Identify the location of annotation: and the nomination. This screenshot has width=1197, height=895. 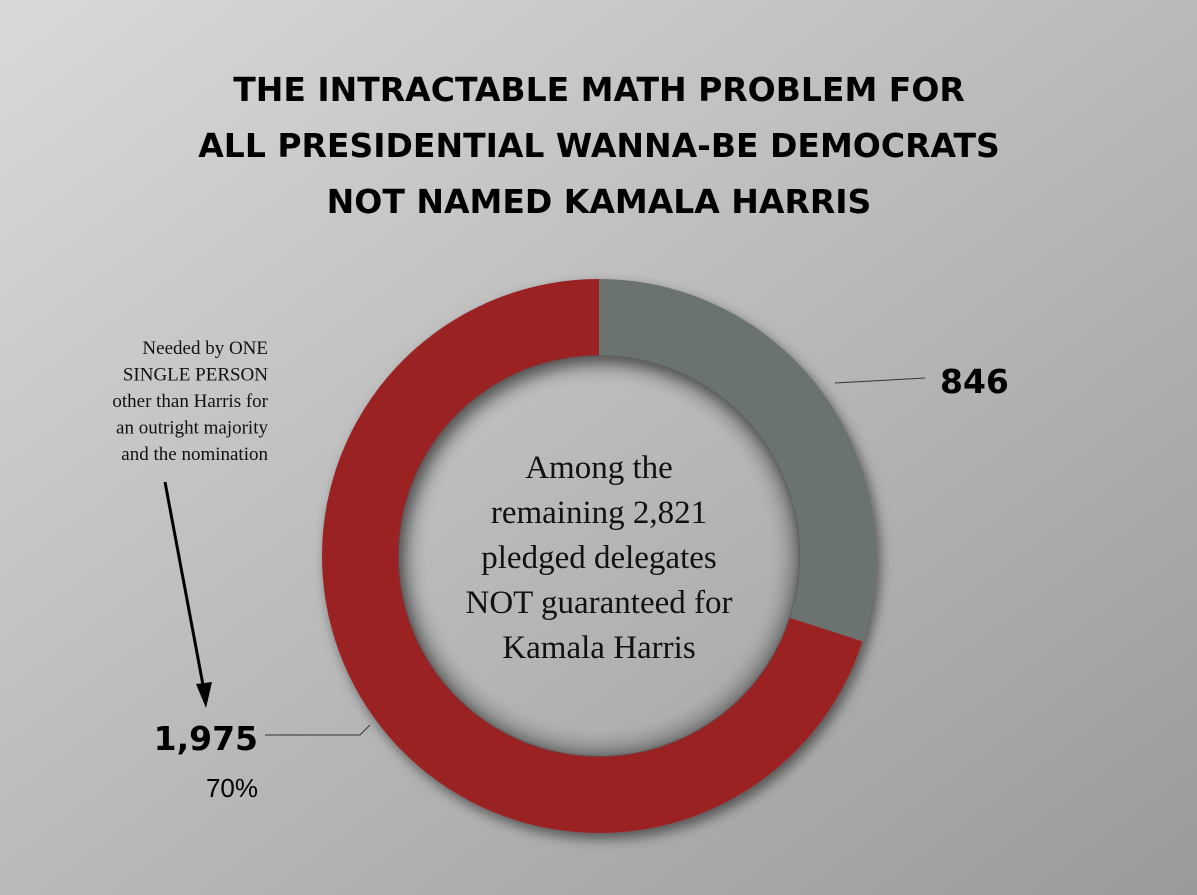
(194, 454).